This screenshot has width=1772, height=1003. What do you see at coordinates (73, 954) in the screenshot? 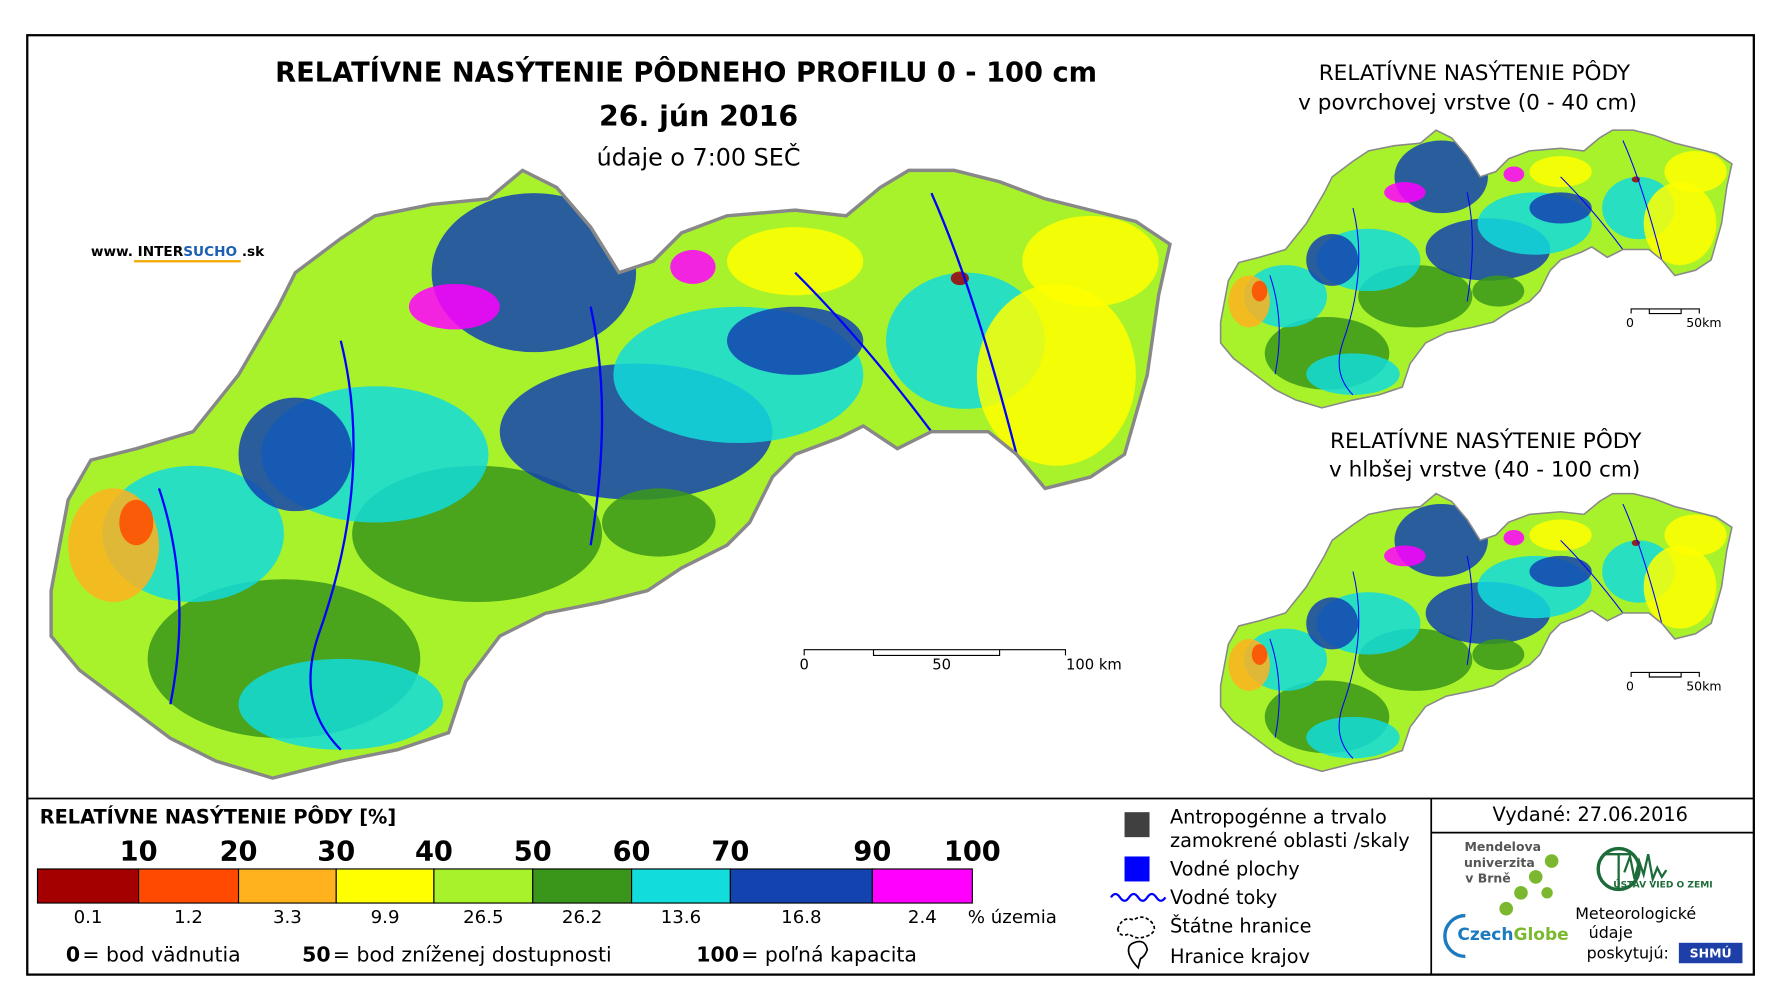
I see `note-value: 0` at bounding box center [73, 954].